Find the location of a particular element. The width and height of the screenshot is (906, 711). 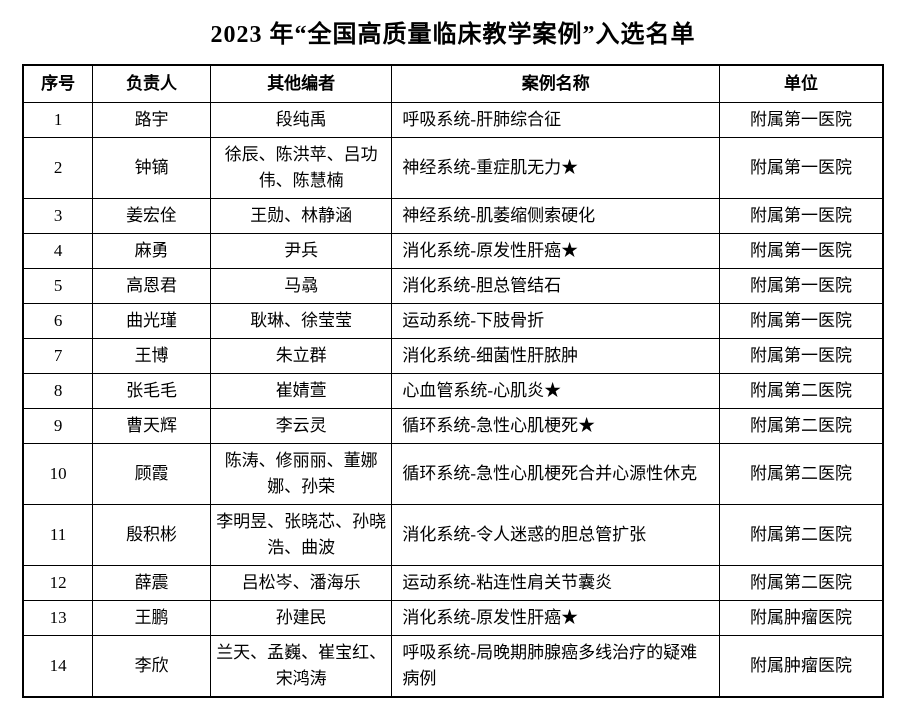

cell-case: 消化系统-胆总管结石 is located at coordinates (556, 286).